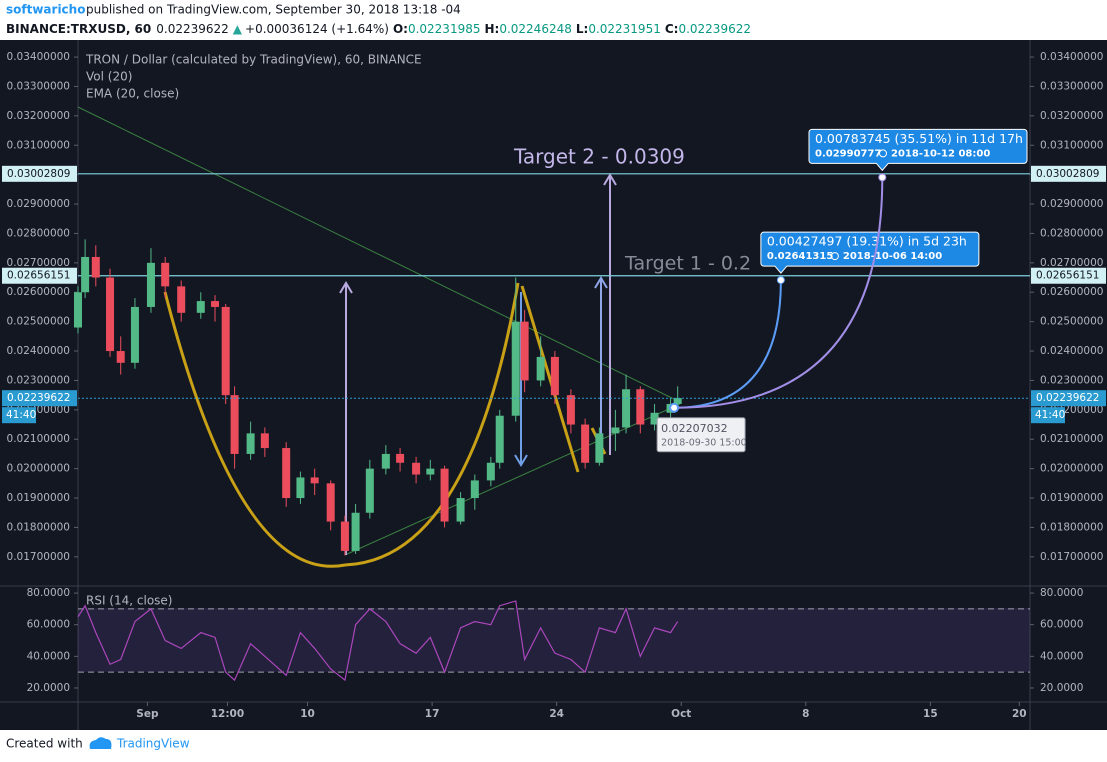  Describe the element at coordinates (227, 714) in the screenshot. I see `x-tick-label: 12:00` at that location.